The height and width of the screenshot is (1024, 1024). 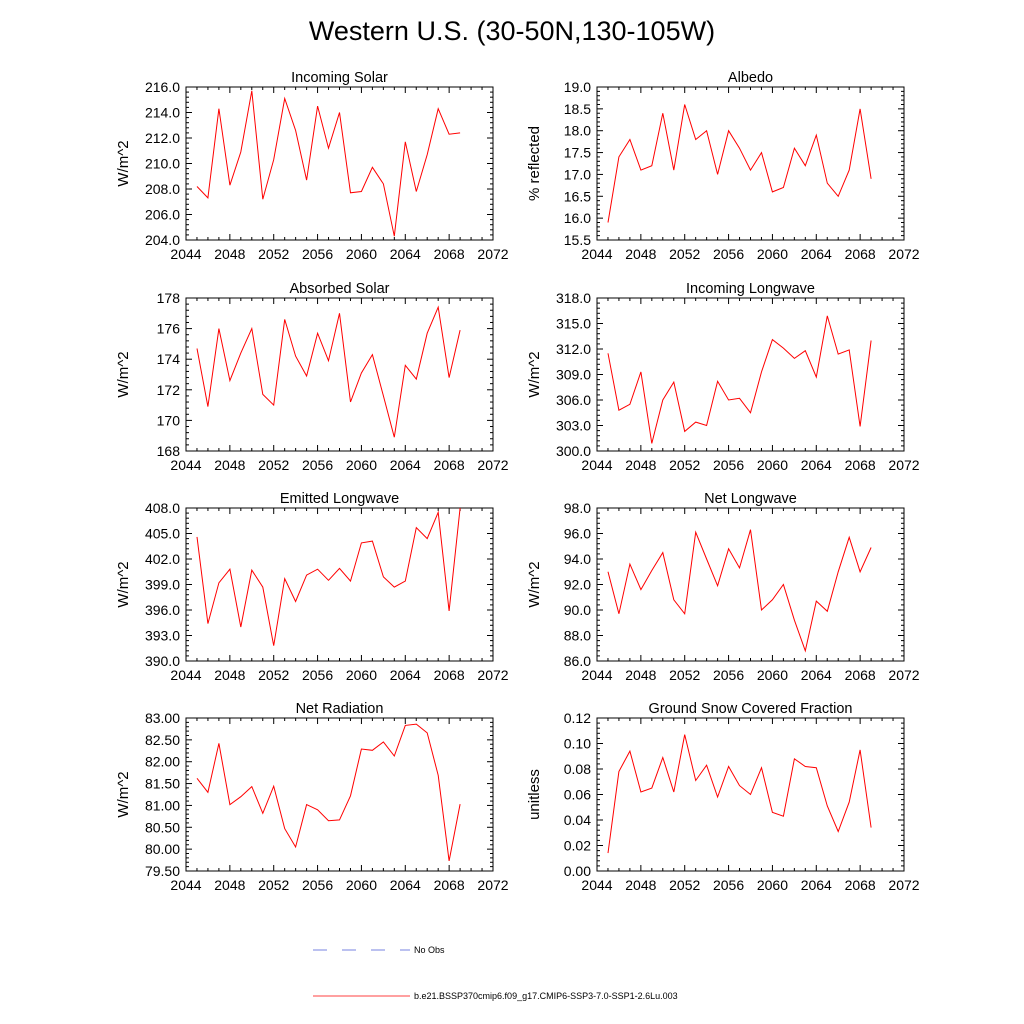 I want to click on y-tick-label: 170, so click(x=169, y=420).